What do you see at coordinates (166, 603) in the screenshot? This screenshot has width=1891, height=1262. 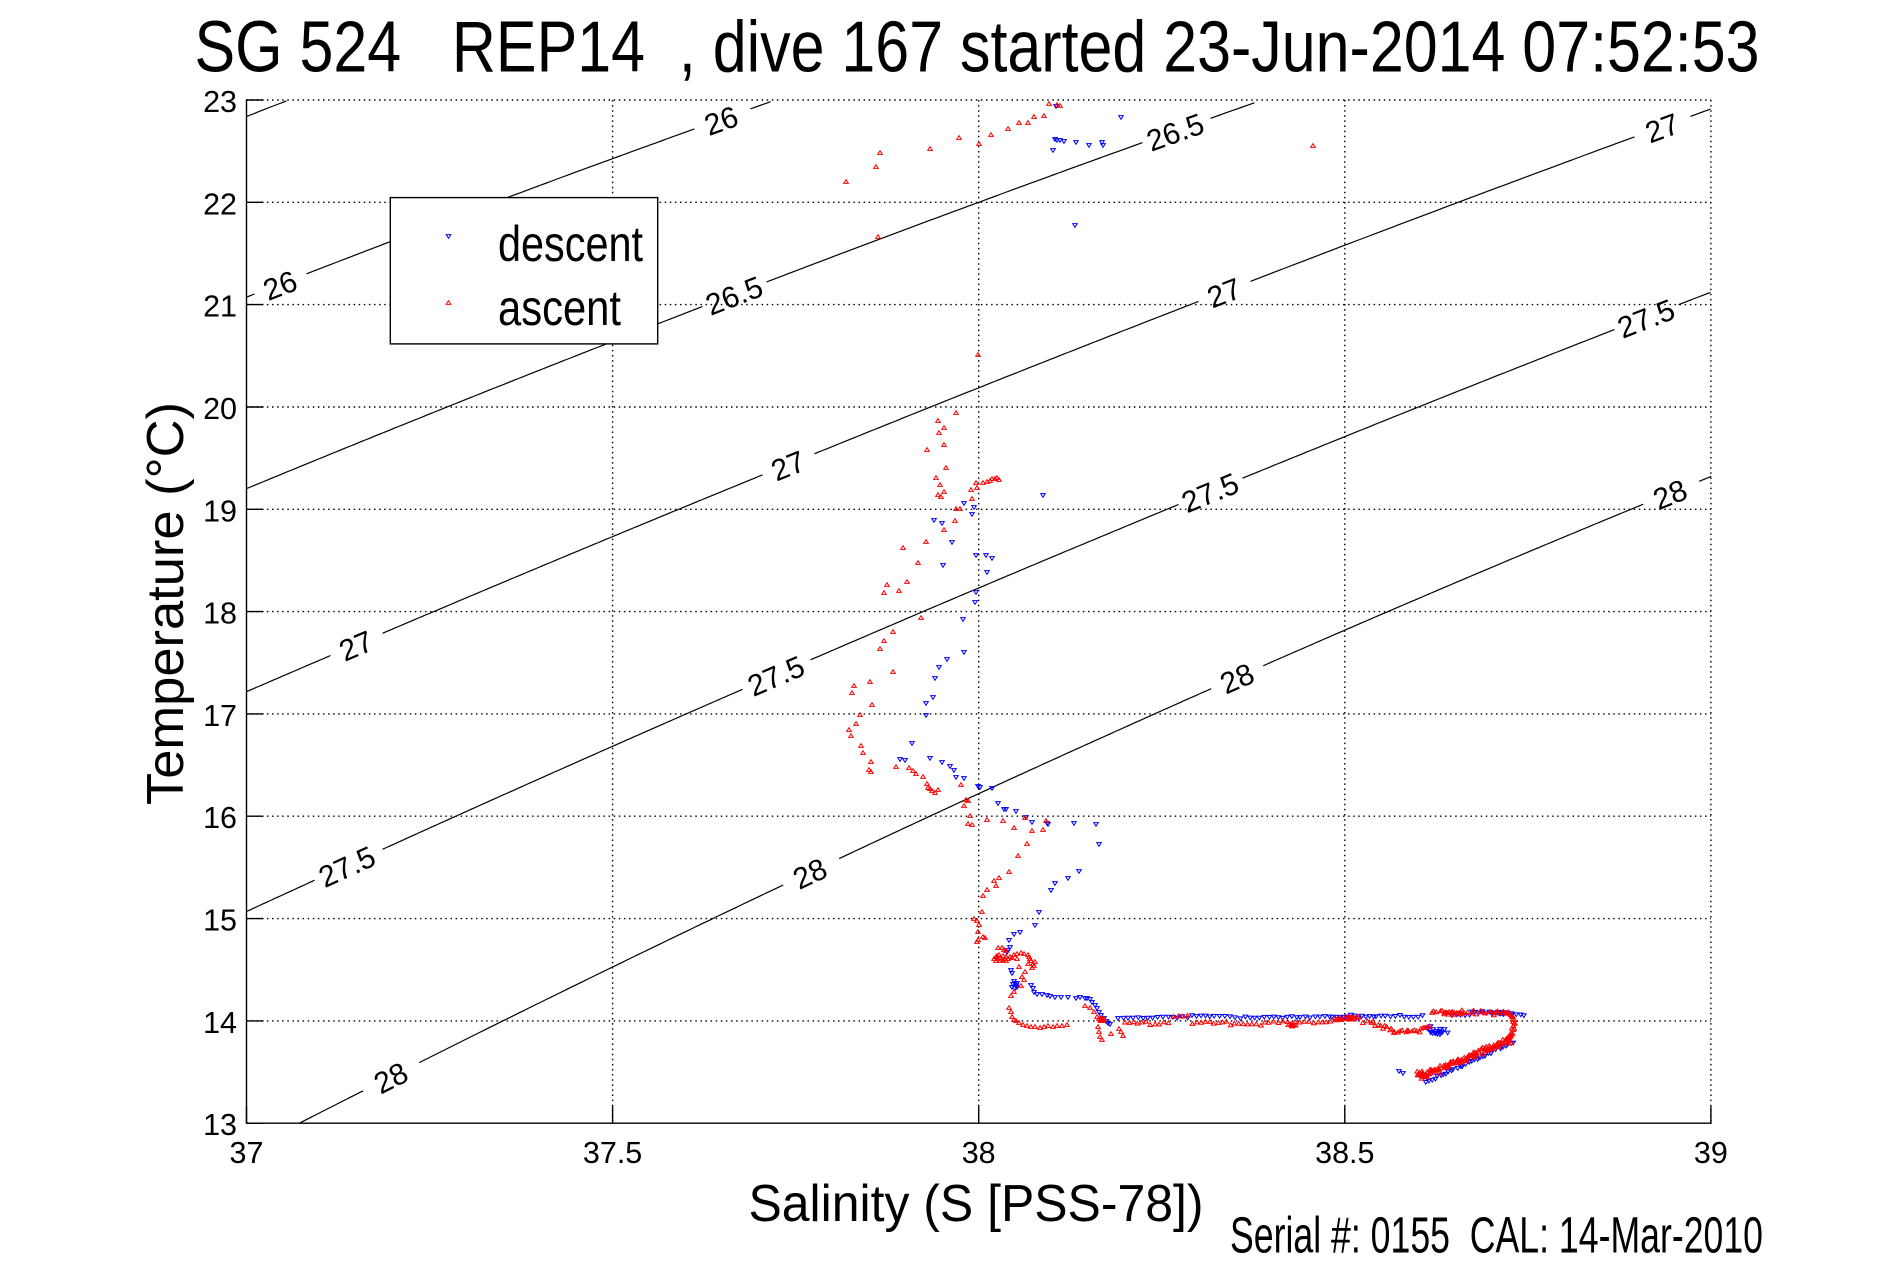 I see `svg-text: Temperature (°C)` at bounding box center [166, 603].